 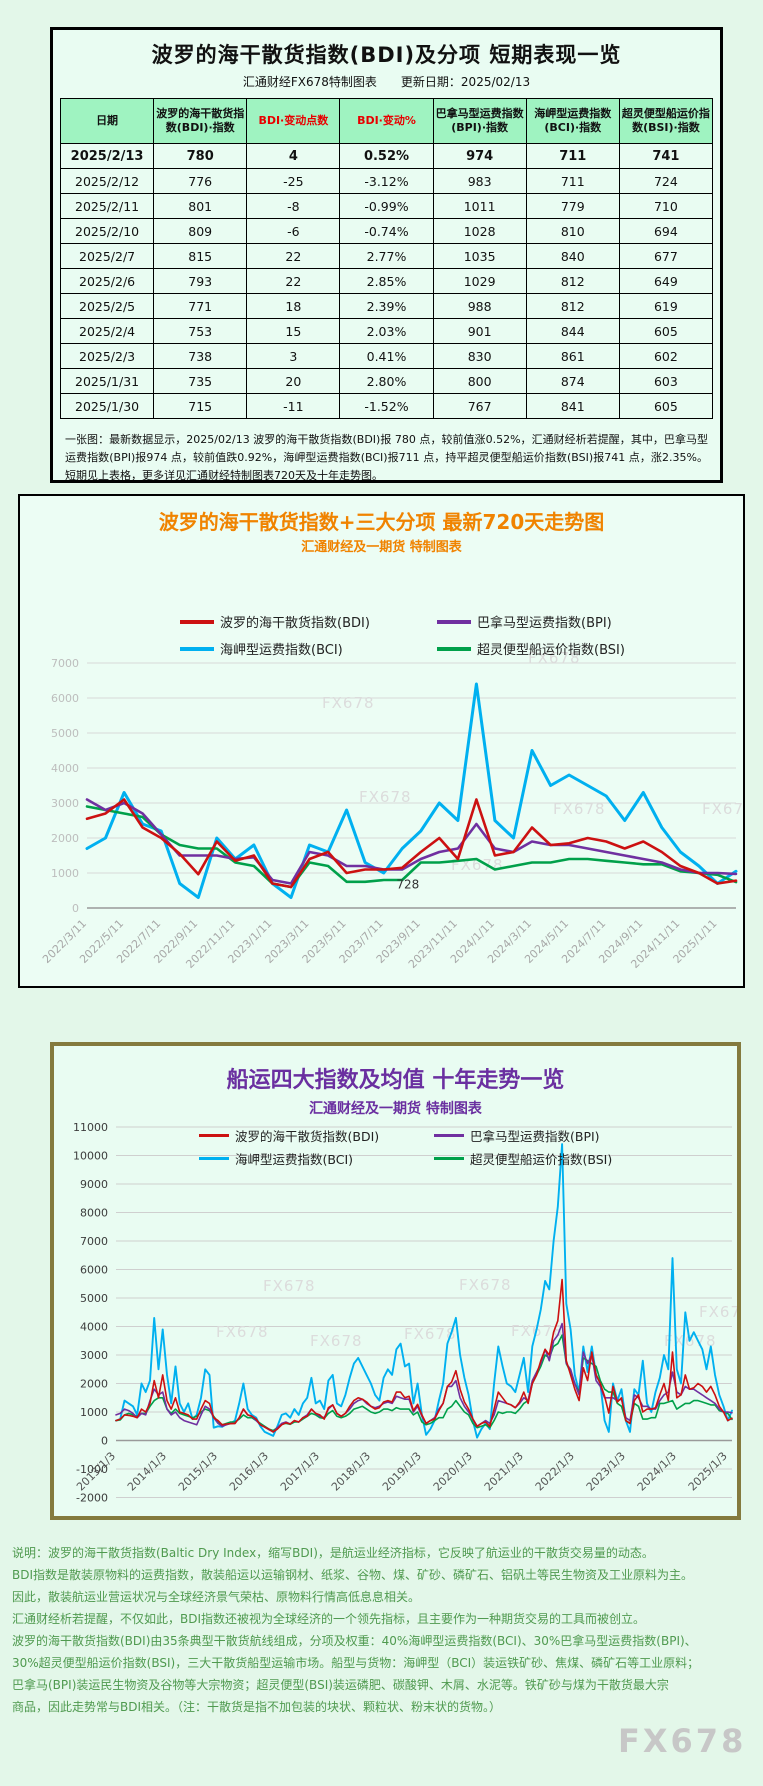 What do you see at coordinates (94, 1412) in the screenshot?
I see `svg-text: 1000` at bounding box center [94, 1412].